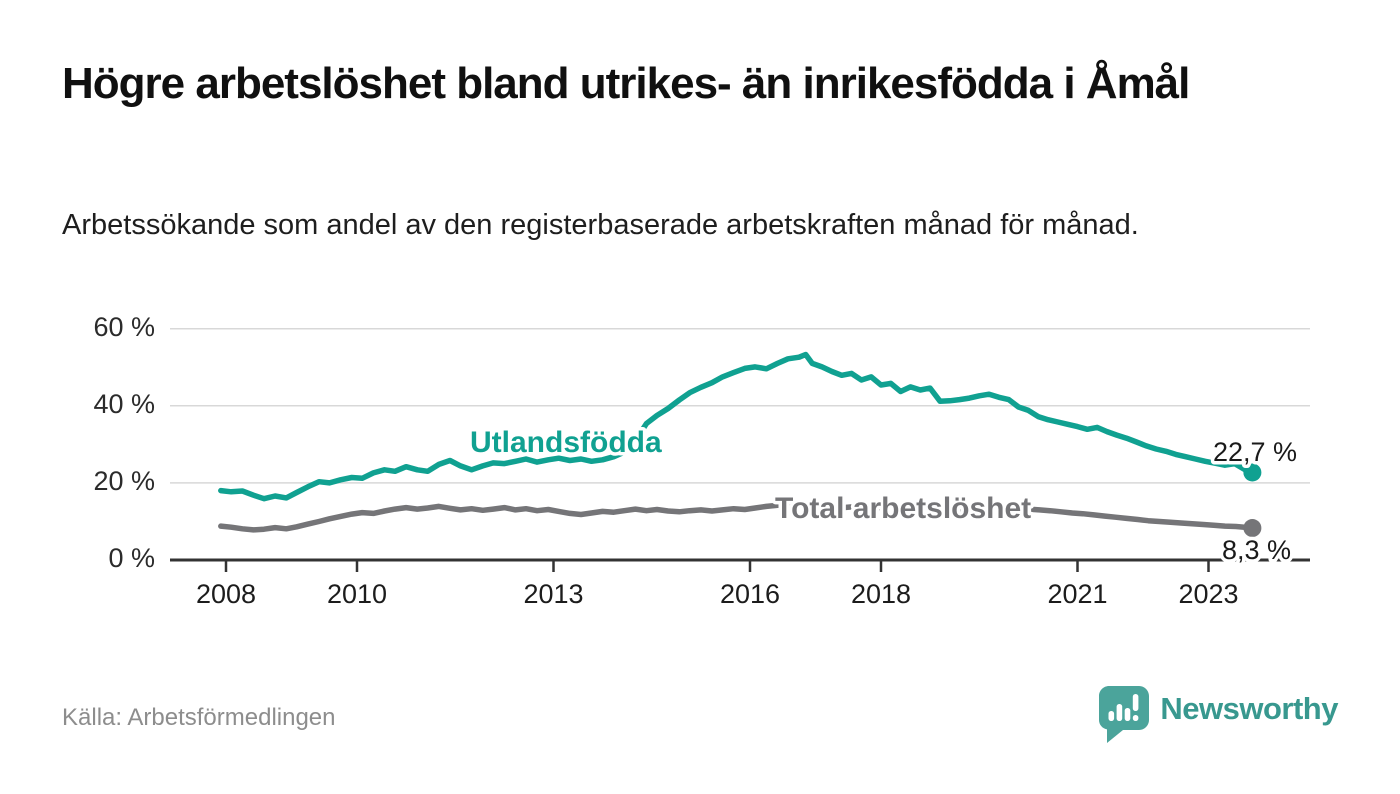 The height and width of the screenshot is (794, 1400). Describe the element at coordinates (124, 404) in the screenshot. I see `y-tick-label: 40 %` at that location.